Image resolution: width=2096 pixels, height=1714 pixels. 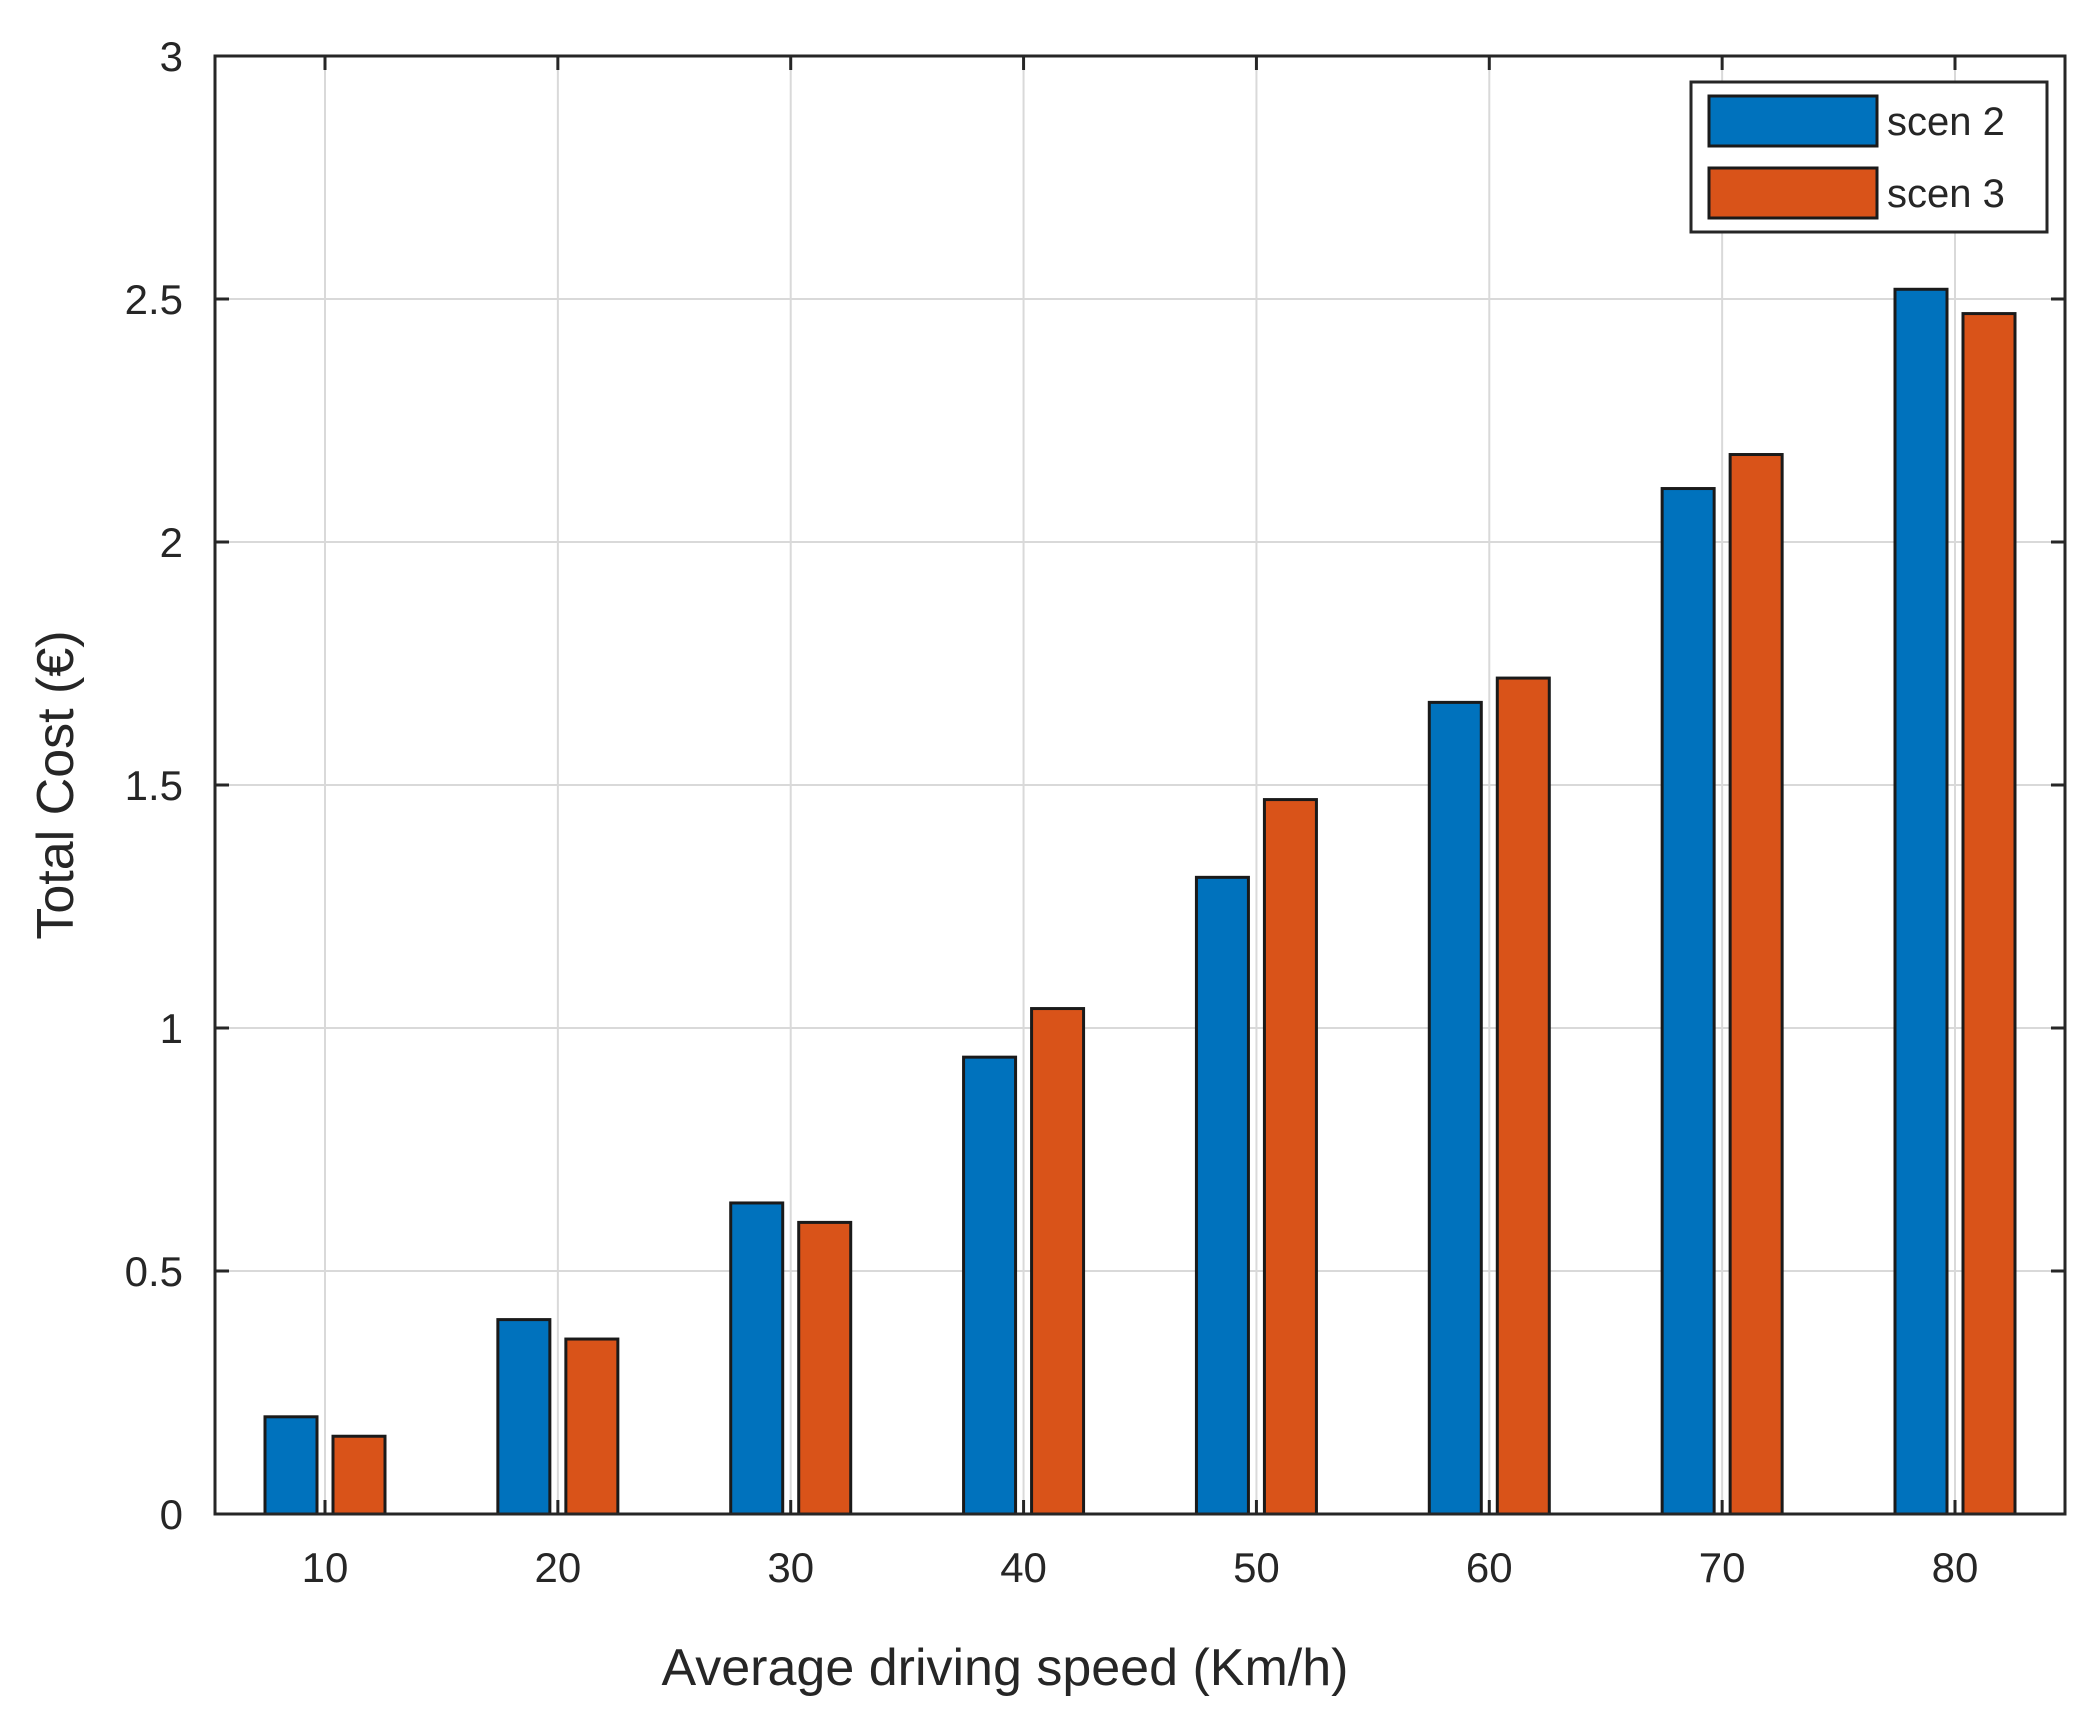 I want to click on x-tick-label: 40, so click(x=1023, y=1567).